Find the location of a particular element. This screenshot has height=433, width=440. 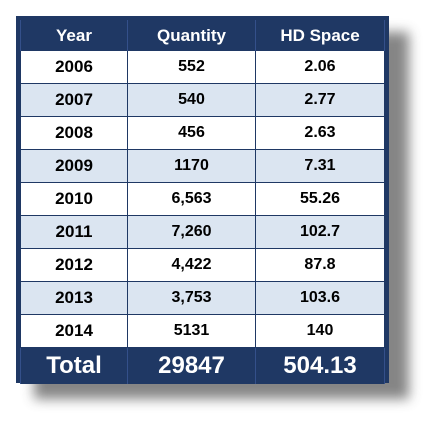

cell-year: 2012 is located at coordinates (74, 265).